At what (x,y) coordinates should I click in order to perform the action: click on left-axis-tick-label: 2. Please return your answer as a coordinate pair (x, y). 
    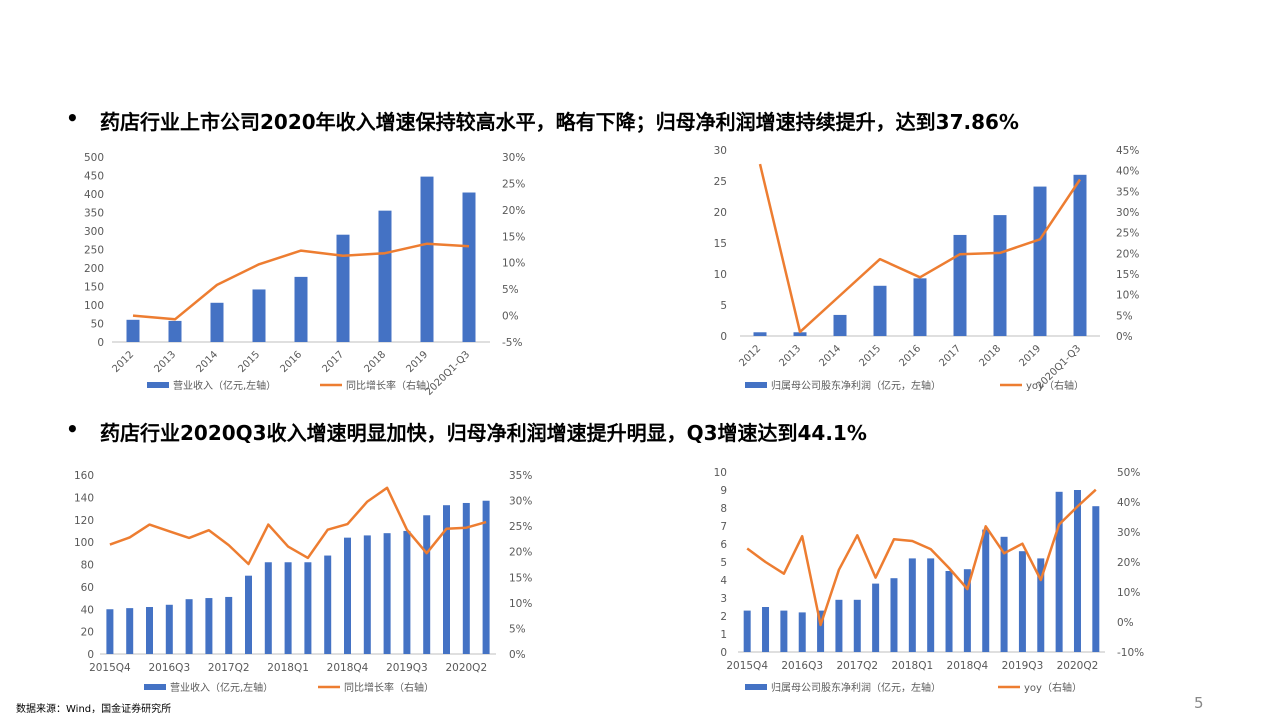
    Looking at the image, I should click on (723, 617).